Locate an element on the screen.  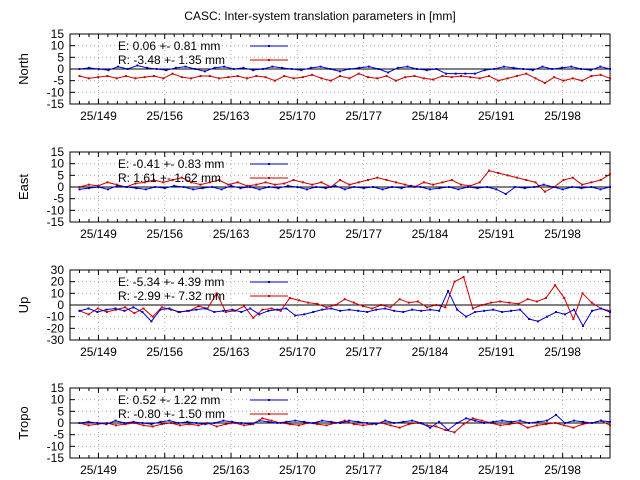
y-tick-label: -30 is located at coordinates (56, 340).